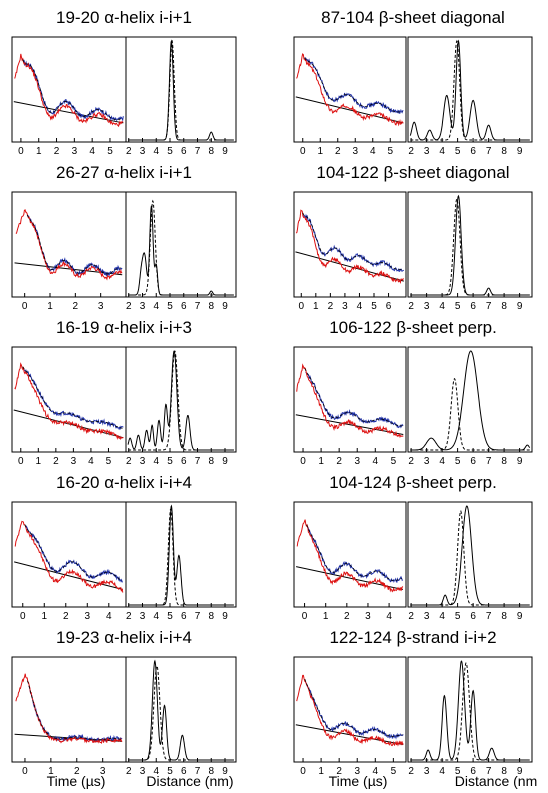  What do you see at coordinates (156, 616) in the screenshot?
I see `distance-tick-label-7-2: 4` at bounding box center [156, 616].